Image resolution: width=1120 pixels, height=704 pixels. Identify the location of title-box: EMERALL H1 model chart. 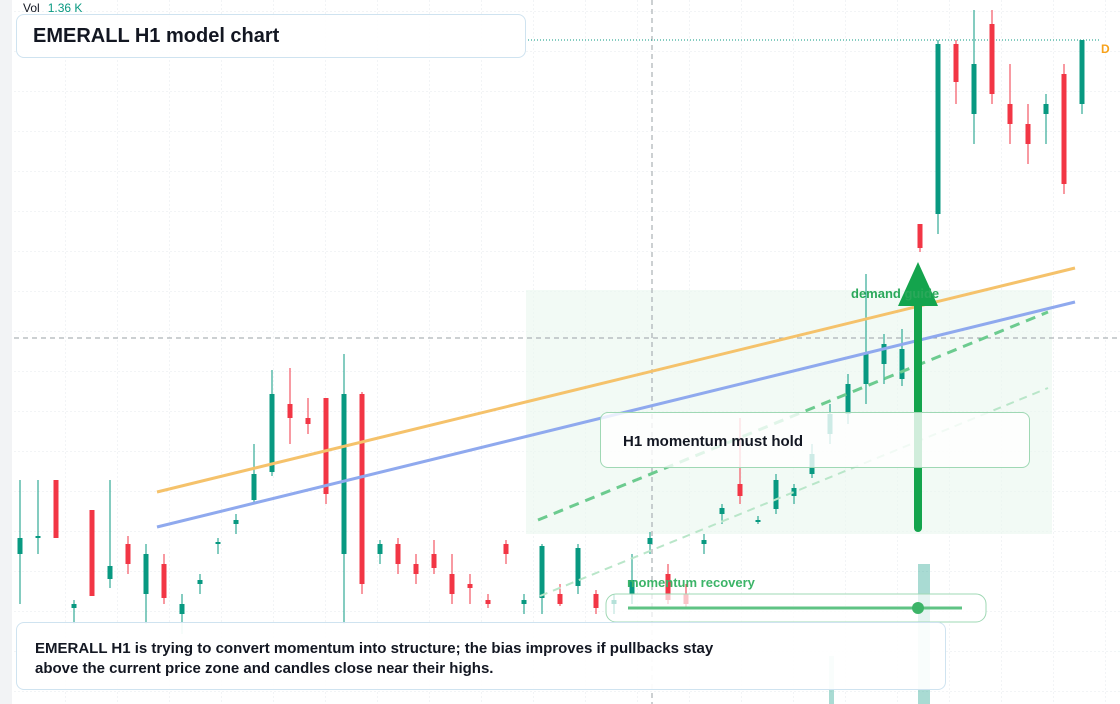
(271, 36).